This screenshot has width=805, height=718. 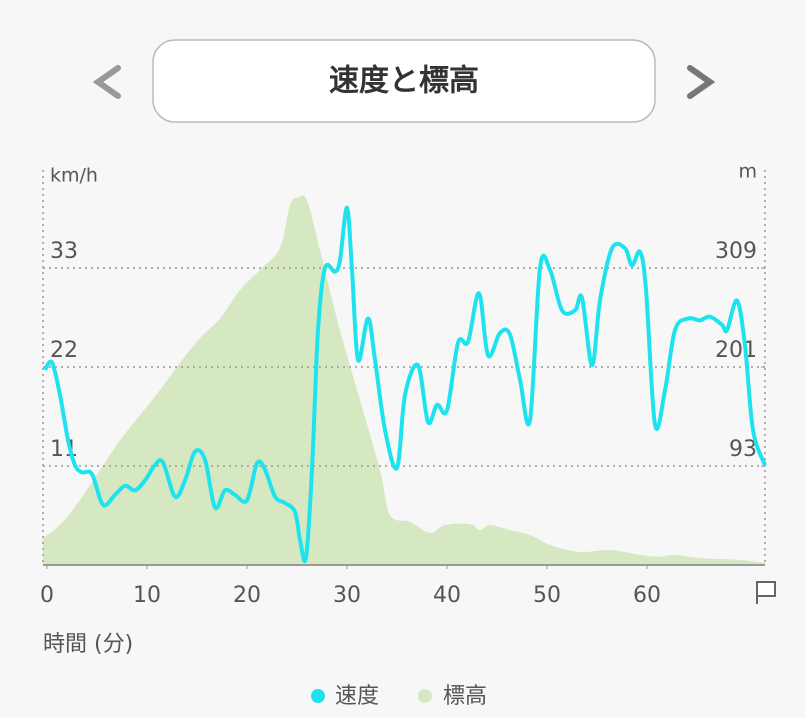 What do you see at coordinates (747, 172) in the screenshot?
I see `y2-axis-unit: m` at bounding box center [747, 172].